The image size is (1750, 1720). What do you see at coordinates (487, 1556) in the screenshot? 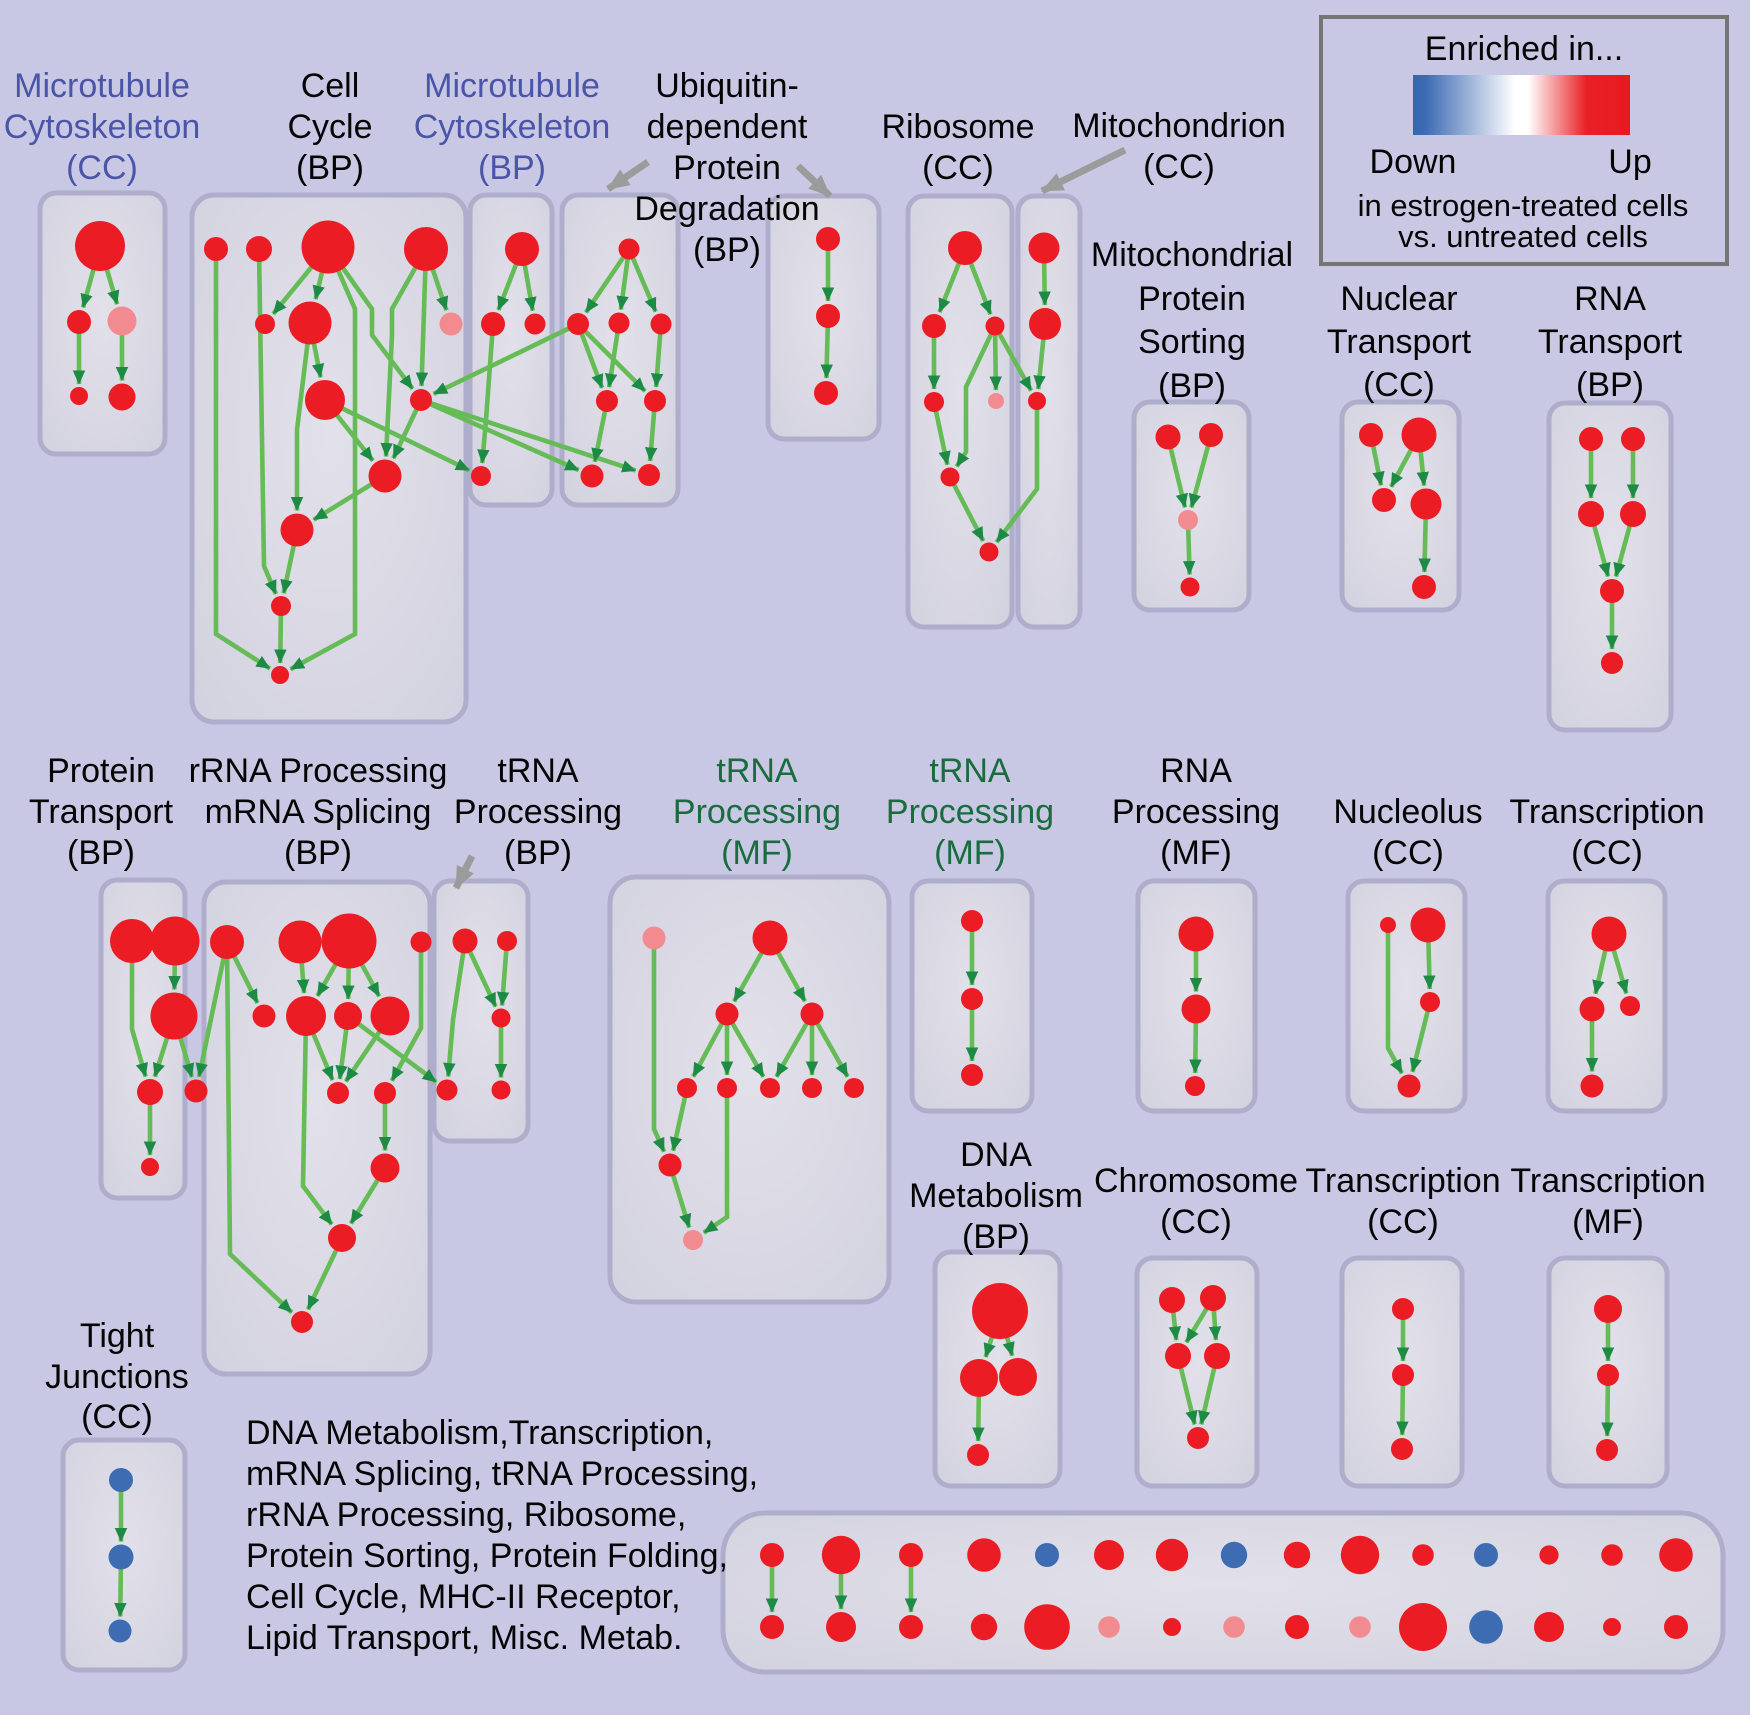
I see `svg-text:Protein Sorting, Protein Foldi: Protein Sorting, Protein Folding,` at bounding box center [487, 1556].